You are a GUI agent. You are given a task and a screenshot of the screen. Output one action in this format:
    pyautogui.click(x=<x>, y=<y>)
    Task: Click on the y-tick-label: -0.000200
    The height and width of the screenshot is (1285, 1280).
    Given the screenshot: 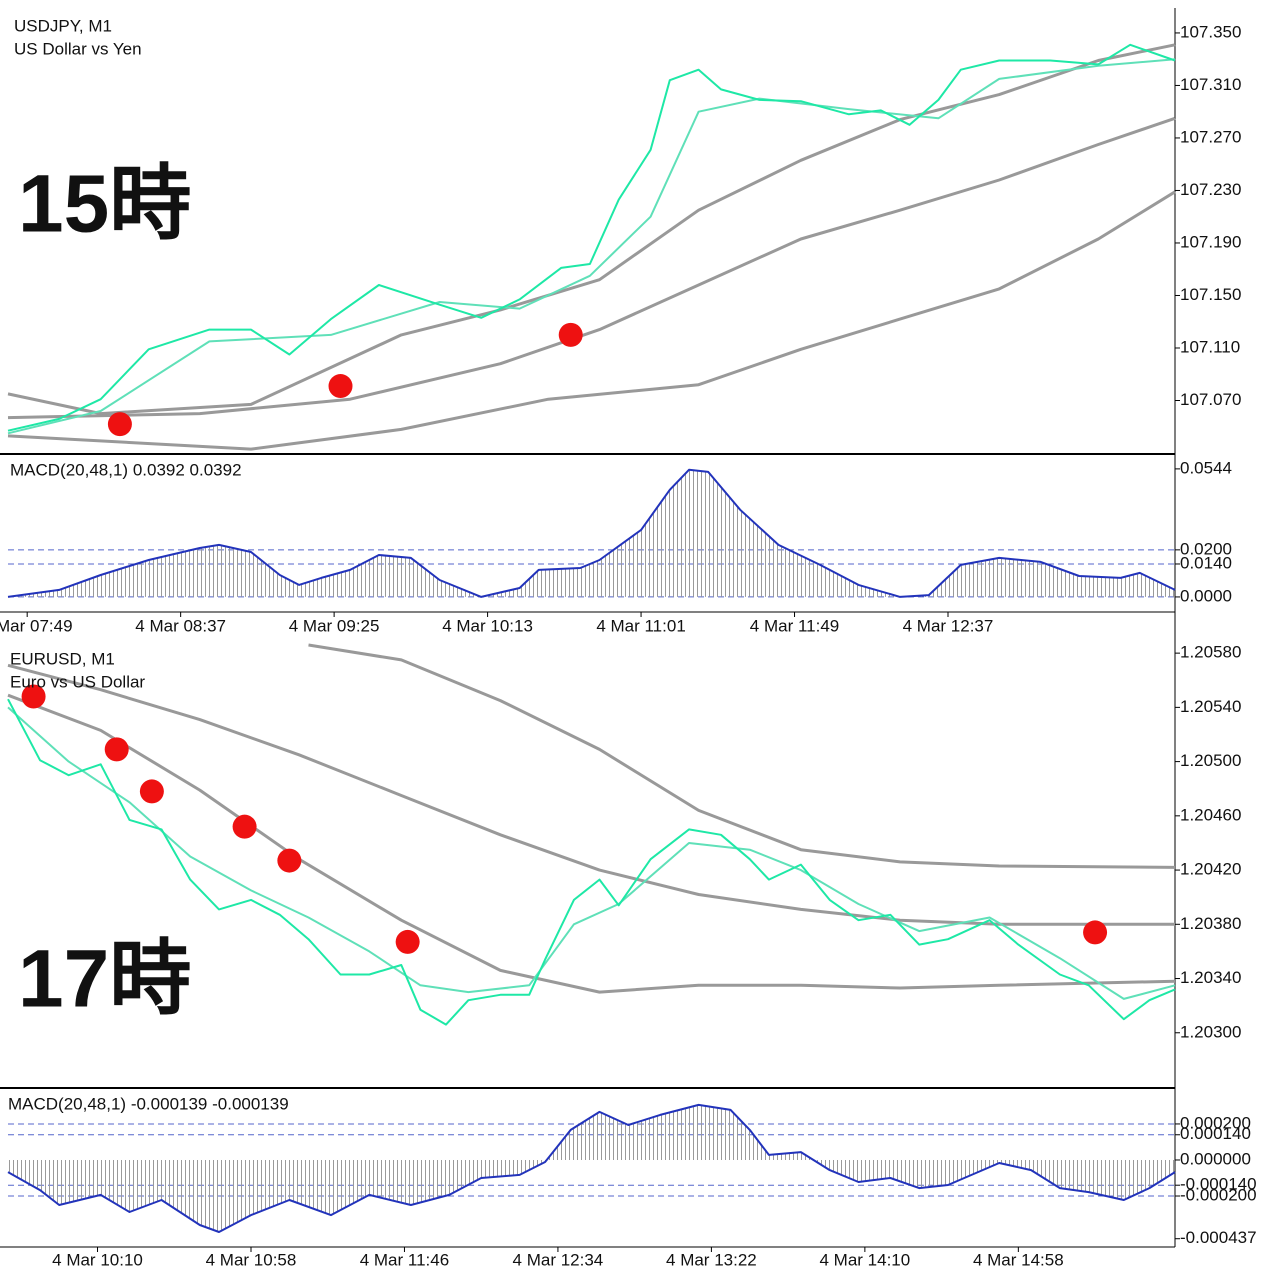 What is the action you would take?
    pyautogui.click(x=1218, y=1194)
    